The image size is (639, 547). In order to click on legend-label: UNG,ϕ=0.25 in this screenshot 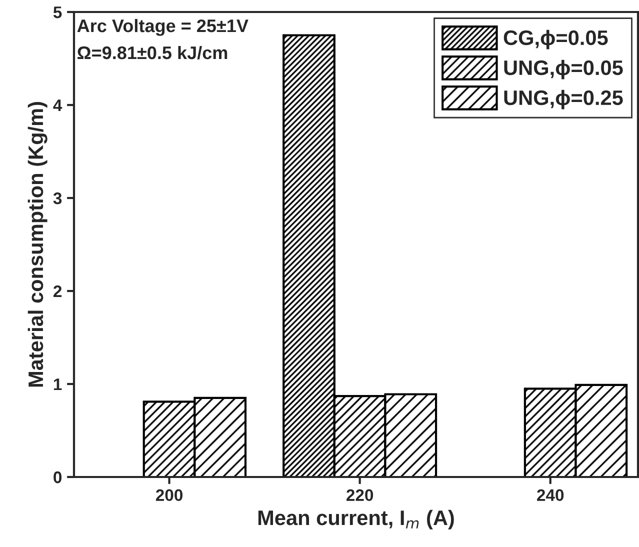, I will do `click(563, 100)`.